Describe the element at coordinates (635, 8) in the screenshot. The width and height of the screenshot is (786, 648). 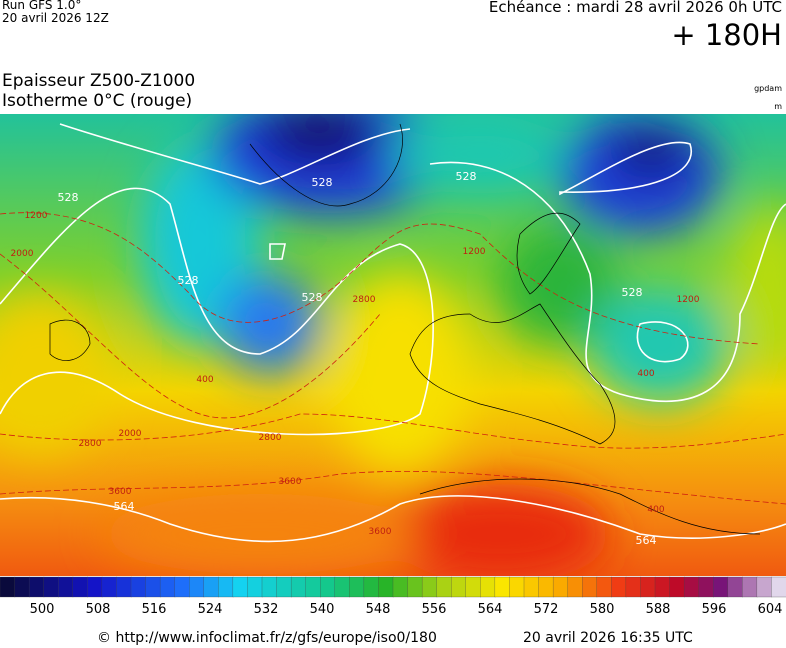
I see `echeance: Echéance : mardi 28 avril 2026 0h UTC` at that location.